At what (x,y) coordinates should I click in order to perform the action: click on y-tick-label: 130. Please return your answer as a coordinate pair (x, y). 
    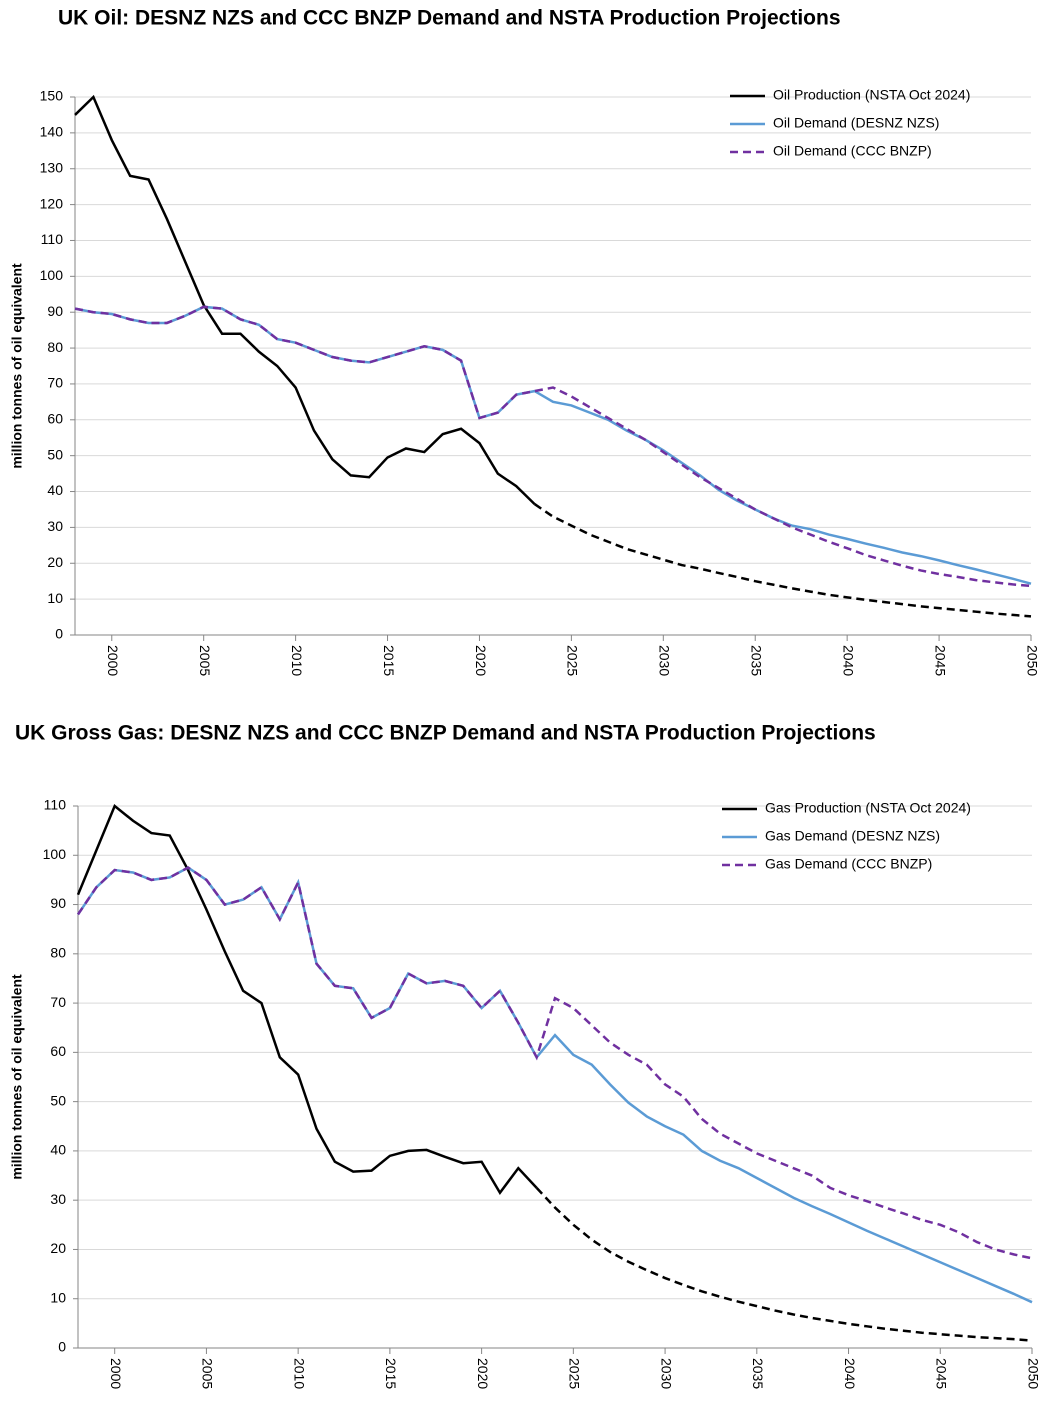
    Looking at the image, I should click on (52, 167).